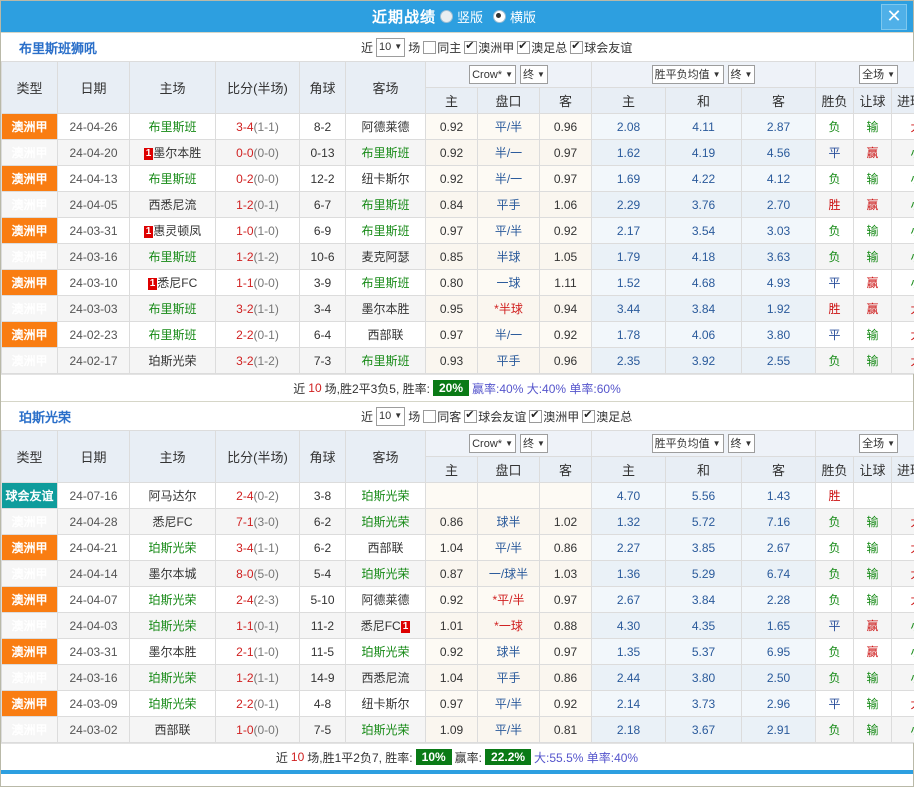 Image resolution: width=914 pixels, height=787 pixels. What do you see at coordinates (451, 469) in the screenshot?
I see `col-odds-home: 主` at bounding box center [451, 469].